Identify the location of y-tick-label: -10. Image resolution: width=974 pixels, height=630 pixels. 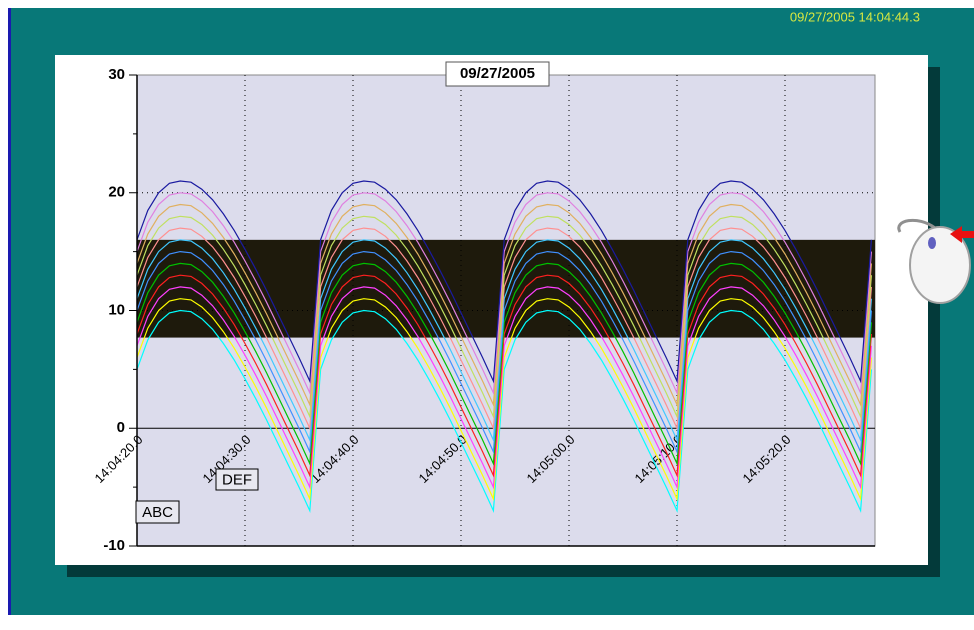
(114, 545).